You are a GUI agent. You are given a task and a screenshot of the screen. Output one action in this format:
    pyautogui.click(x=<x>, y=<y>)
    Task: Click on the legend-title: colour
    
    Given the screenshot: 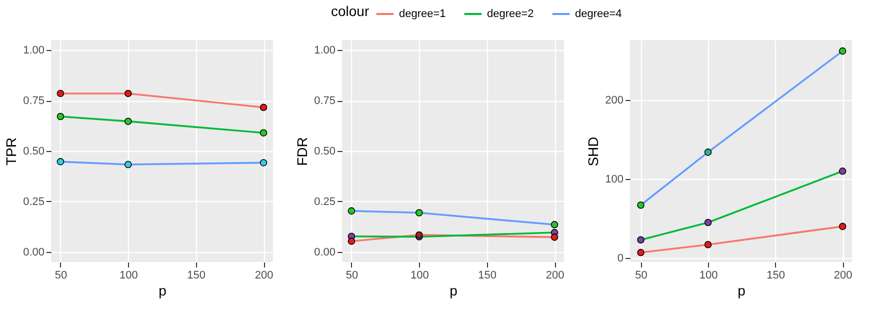 What is the action you would take?
    pyautogui.click(x=350, y=11)
    